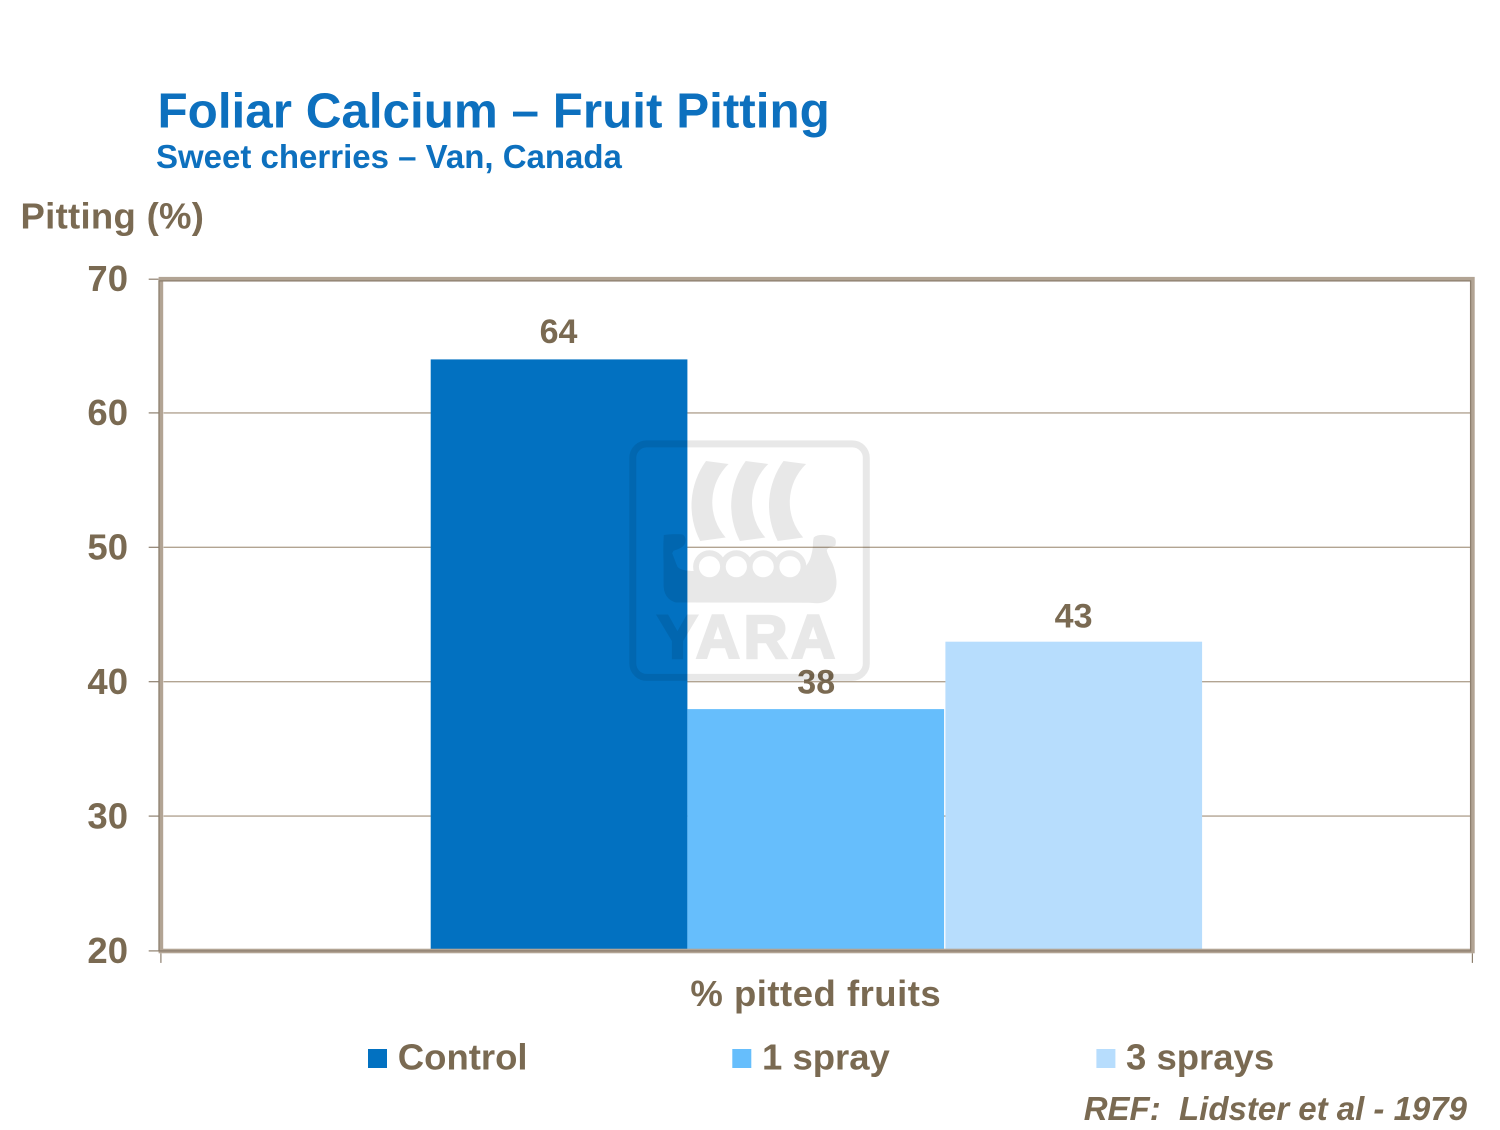 This screenshot has height=1130, width=1500. What do you see at coordinates (1200, 1057) in the screenshot?
I see `svg-text: 3 sprays` at bounding box center [1200, 1057].